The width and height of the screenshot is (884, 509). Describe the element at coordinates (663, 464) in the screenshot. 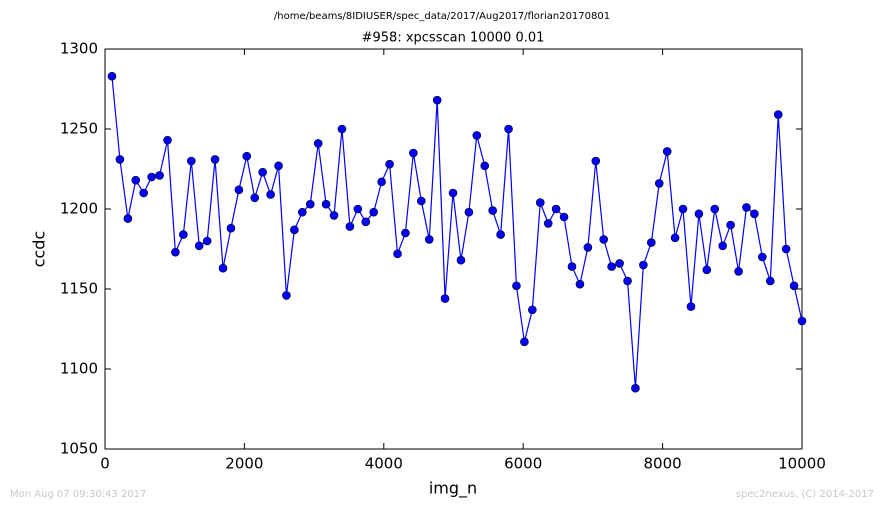

I see `x-tick-label: 8000` at that location.